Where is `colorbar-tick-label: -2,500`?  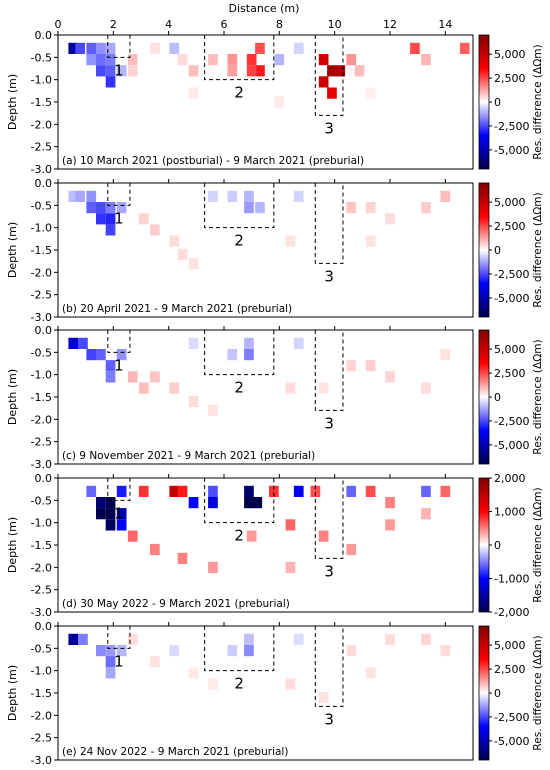 colorbar-tick-label: -2,500 is located at coordinates (511, 421).